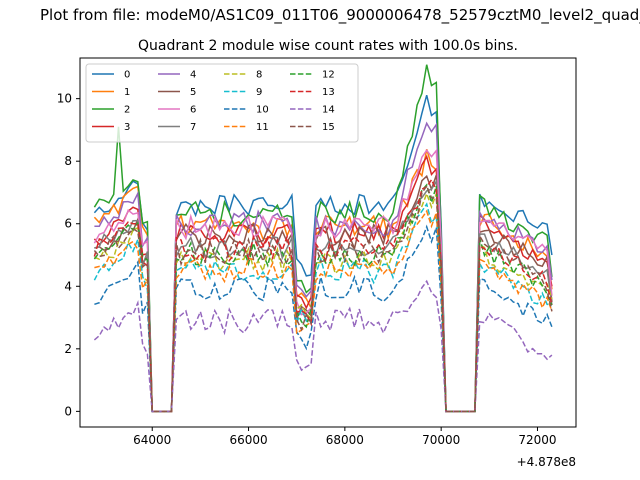 This screenshot has height=480, width=640. What do you see at coordinates (68, 224) in the screenshot?
I see `y-tick-label: 6` at bounding box center [68, 224].